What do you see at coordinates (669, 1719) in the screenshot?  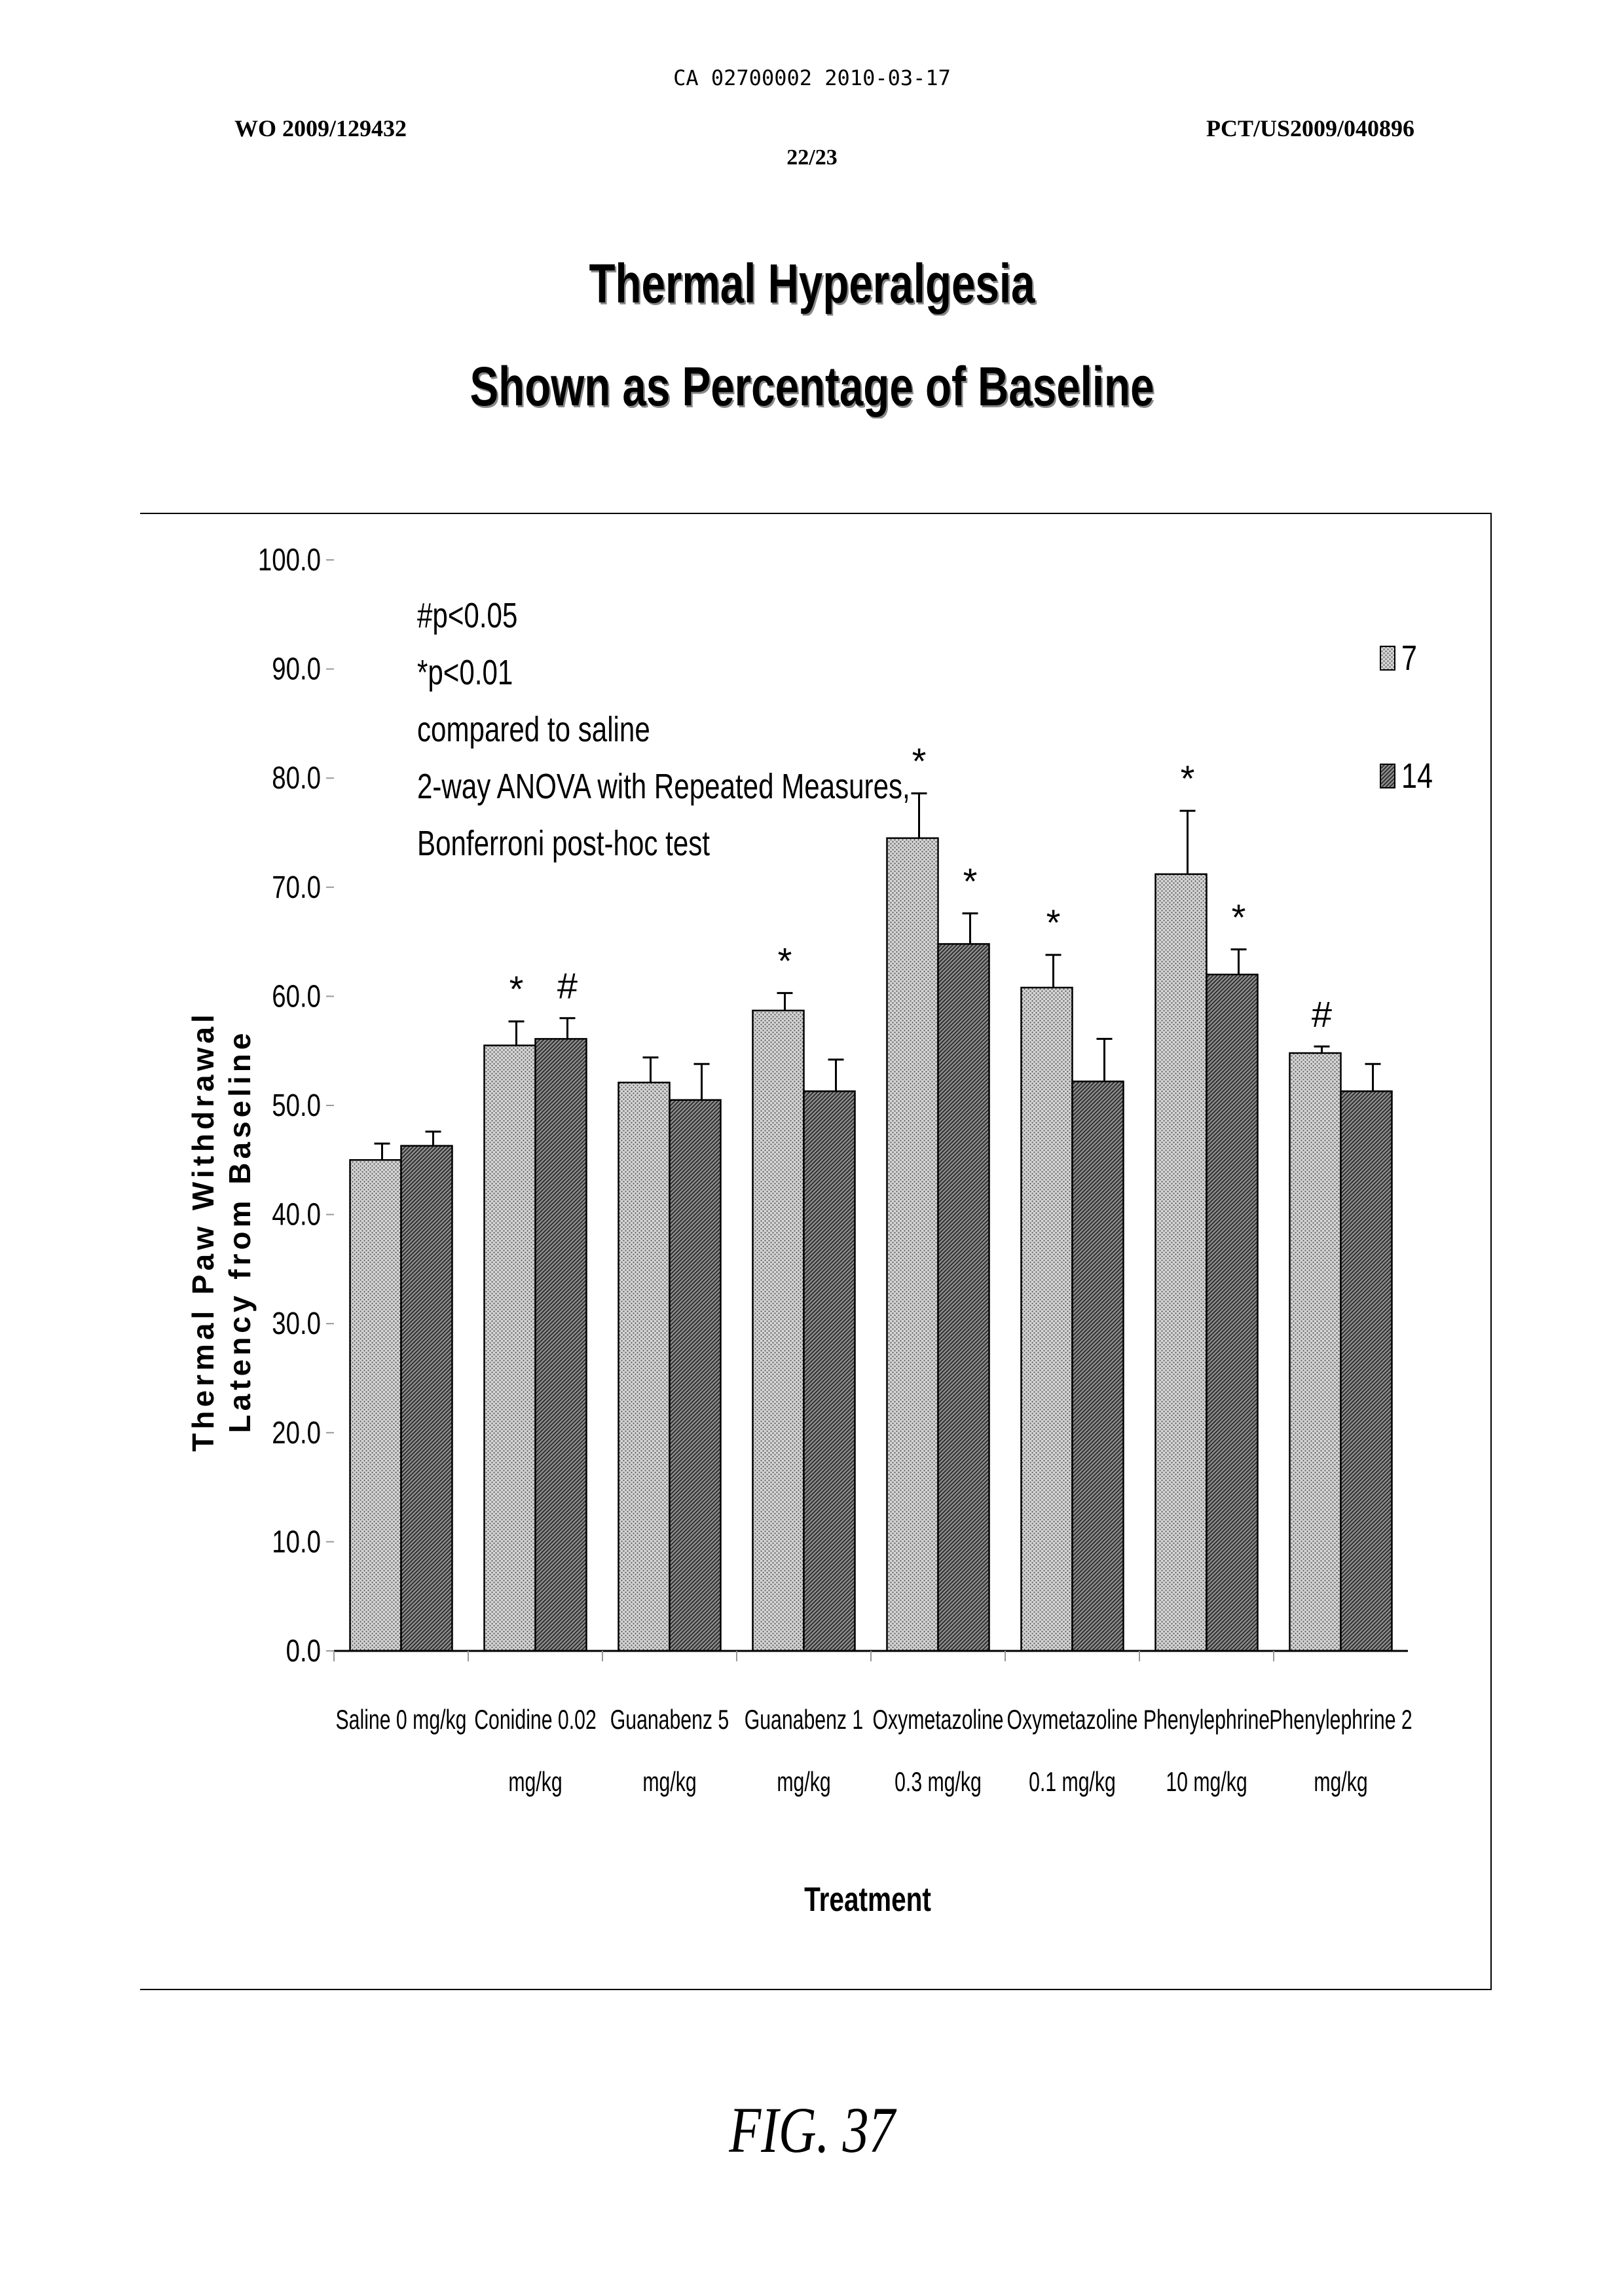 I see `x-tick-label: Guanabenz 5` at bounding box center [669, 1719].